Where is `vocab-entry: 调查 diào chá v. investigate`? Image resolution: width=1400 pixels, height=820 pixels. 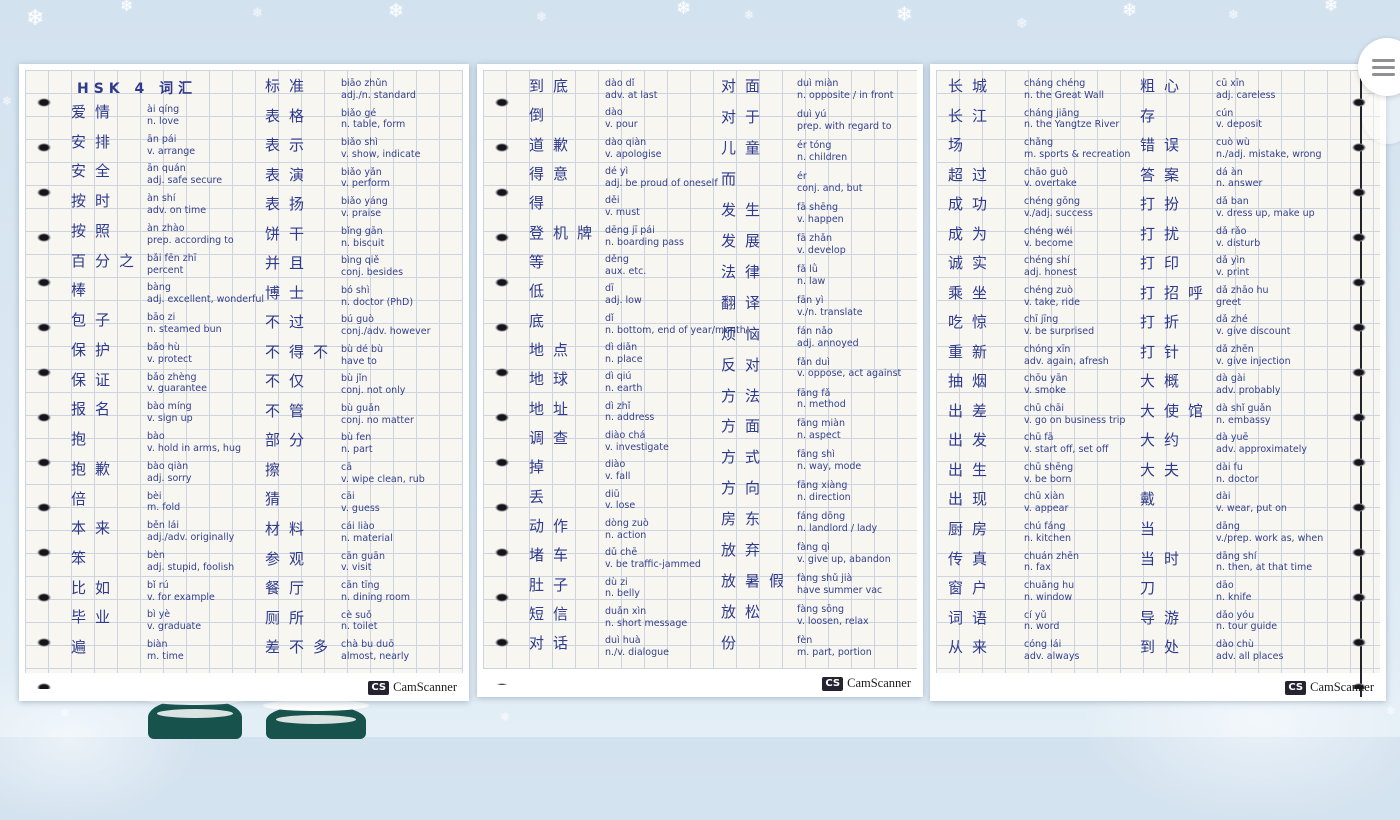
vocab-entry: 调查 diào chá v. investigate is located at coordinates (625, 441).